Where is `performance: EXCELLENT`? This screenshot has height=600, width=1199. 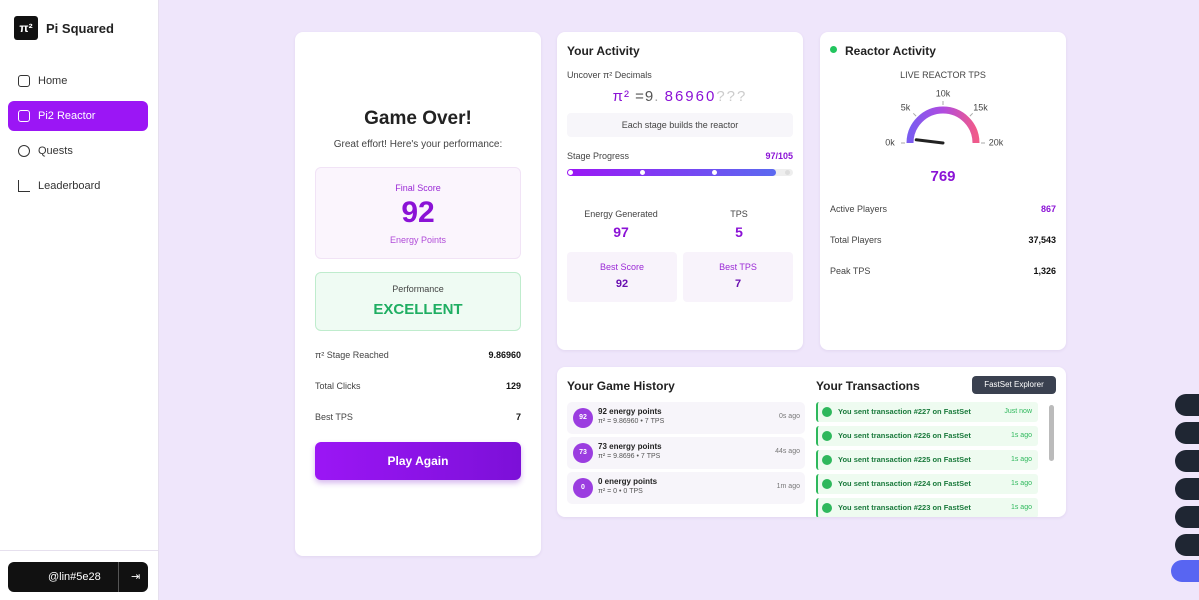 performance: EXCELLENT is located at coordinates (418, 309).